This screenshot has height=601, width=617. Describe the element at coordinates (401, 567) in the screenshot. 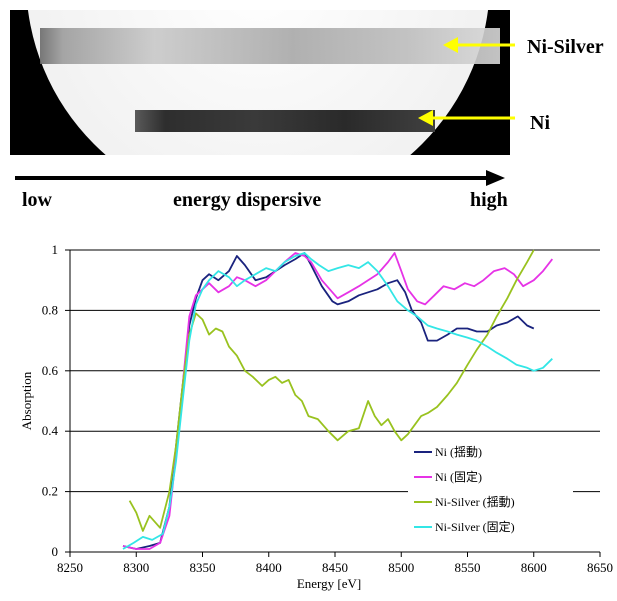

I see `x-tick-label: 8500` at that location.